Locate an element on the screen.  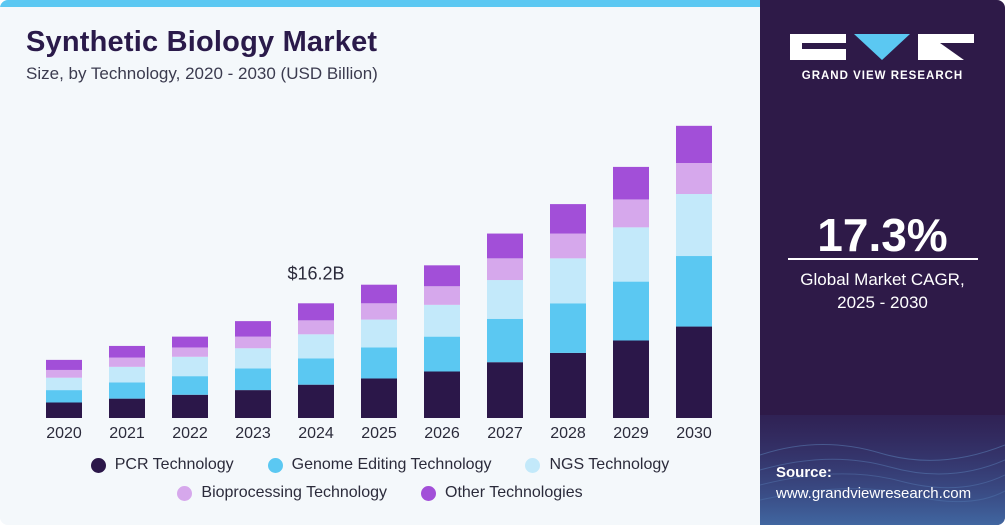
bar-2020-pcr is located at coordinates (64, 410).